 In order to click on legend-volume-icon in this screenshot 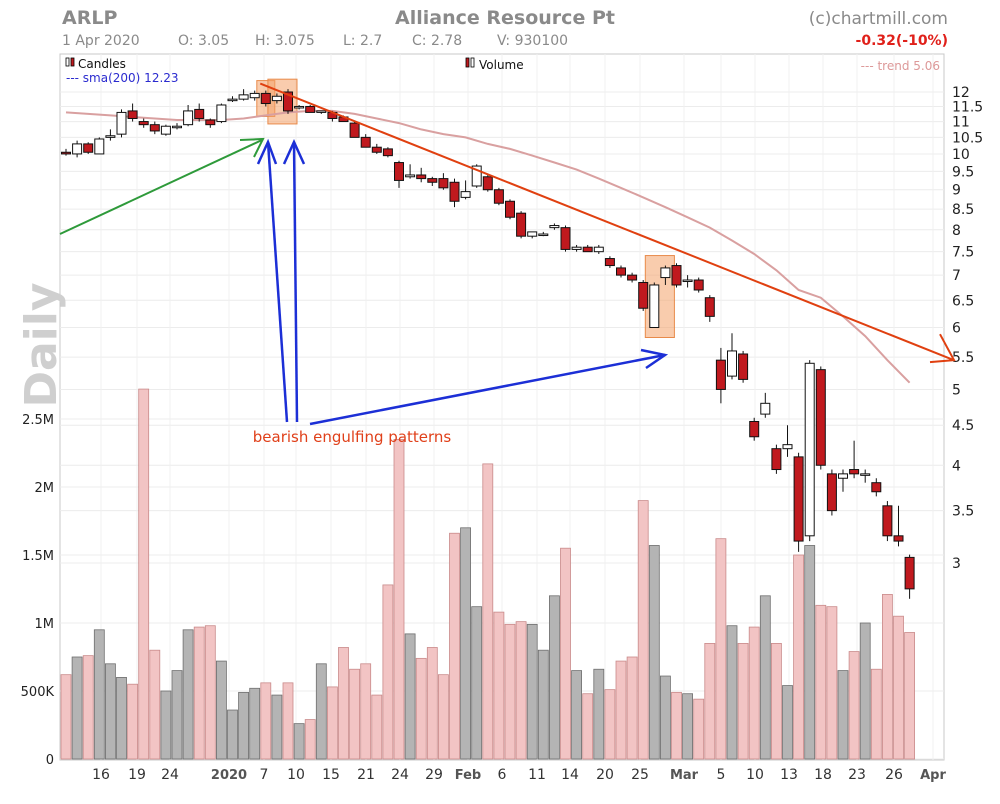, I will do `click(467, 62)`.